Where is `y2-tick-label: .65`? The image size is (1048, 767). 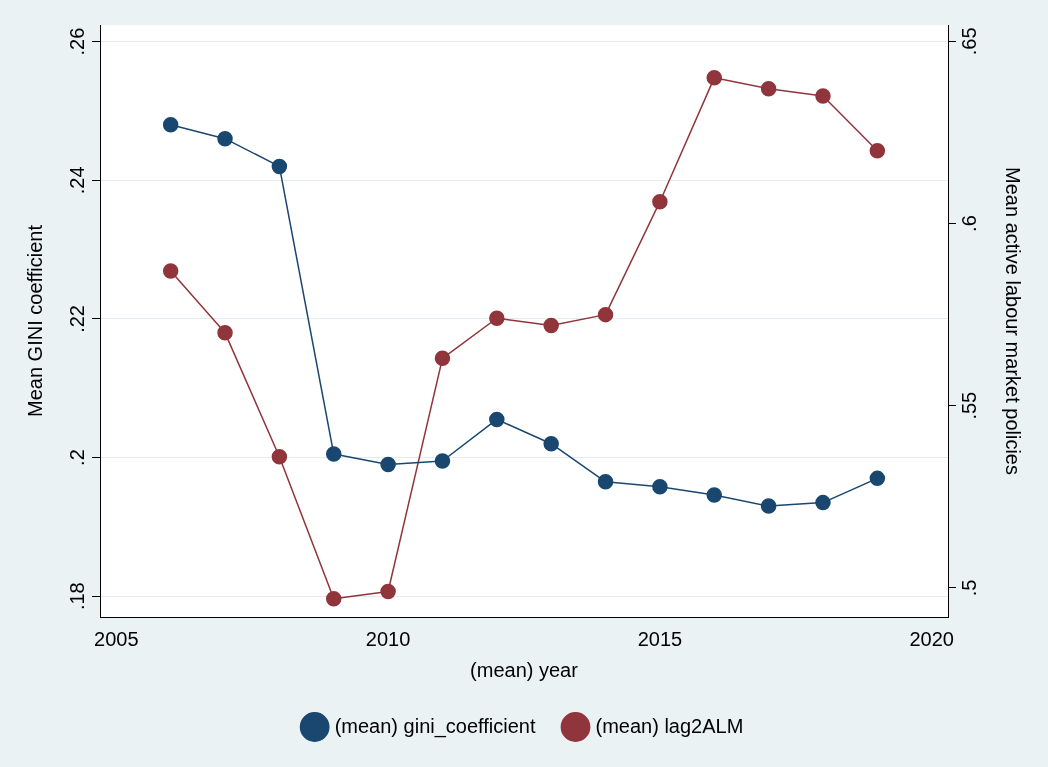 y2-tick-label: .65 is located at coordinates (968, 41).